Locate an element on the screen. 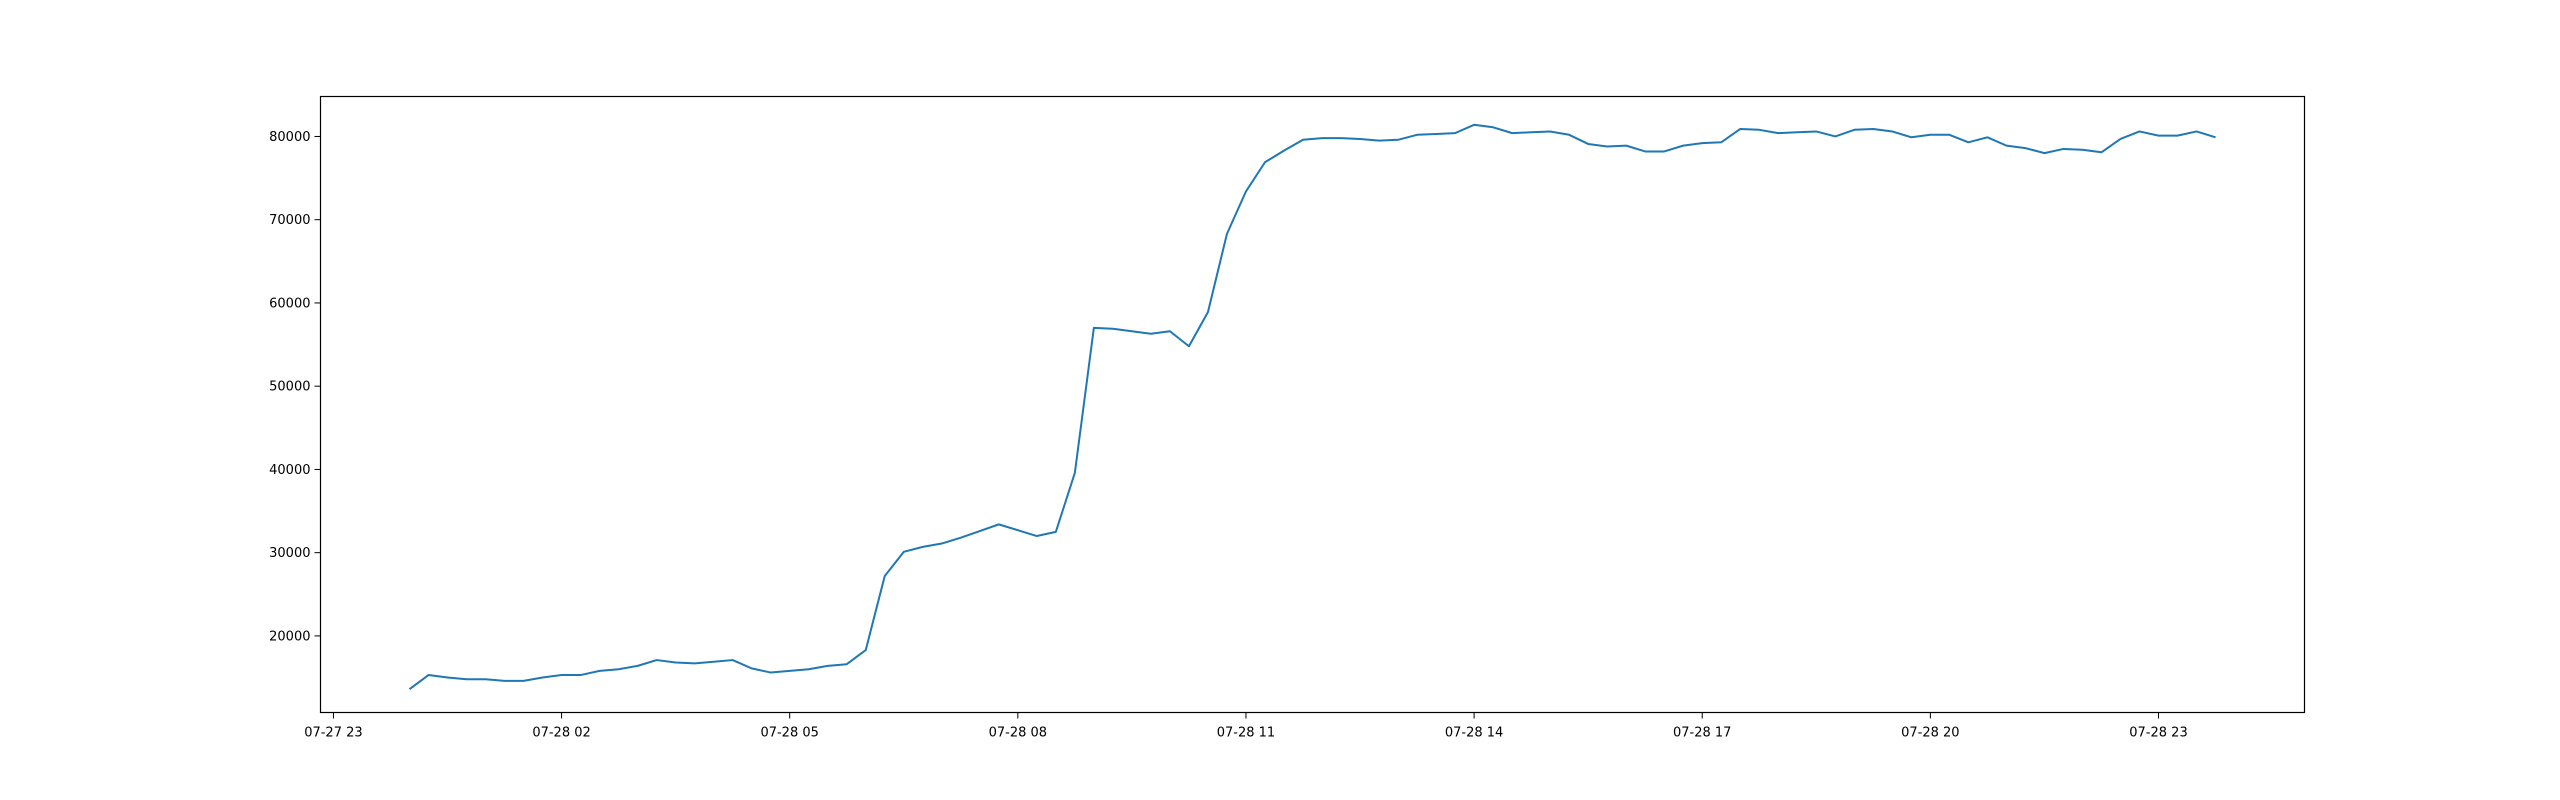 This screenshot has width=2560, height=800. y-tick-label: 80000 is located at coordinates (289, 137).